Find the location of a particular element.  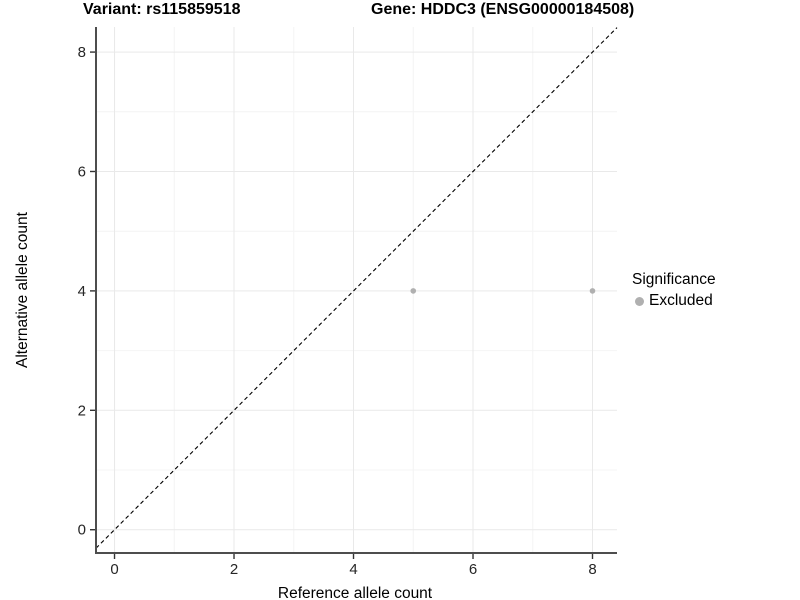

legend-title: Significance is located at coordinates (674, 279).